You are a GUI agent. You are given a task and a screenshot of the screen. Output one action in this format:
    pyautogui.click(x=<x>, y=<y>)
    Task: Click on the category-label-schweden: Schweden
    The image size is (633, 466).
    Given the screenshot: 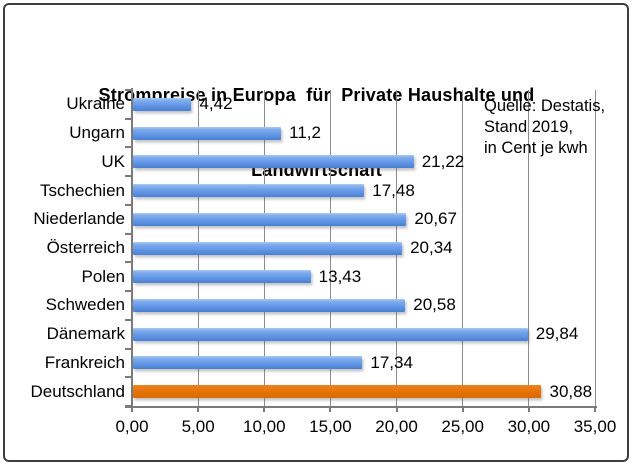 What is the action you would take?
    pyautogui.click(x=85, y=305)
    